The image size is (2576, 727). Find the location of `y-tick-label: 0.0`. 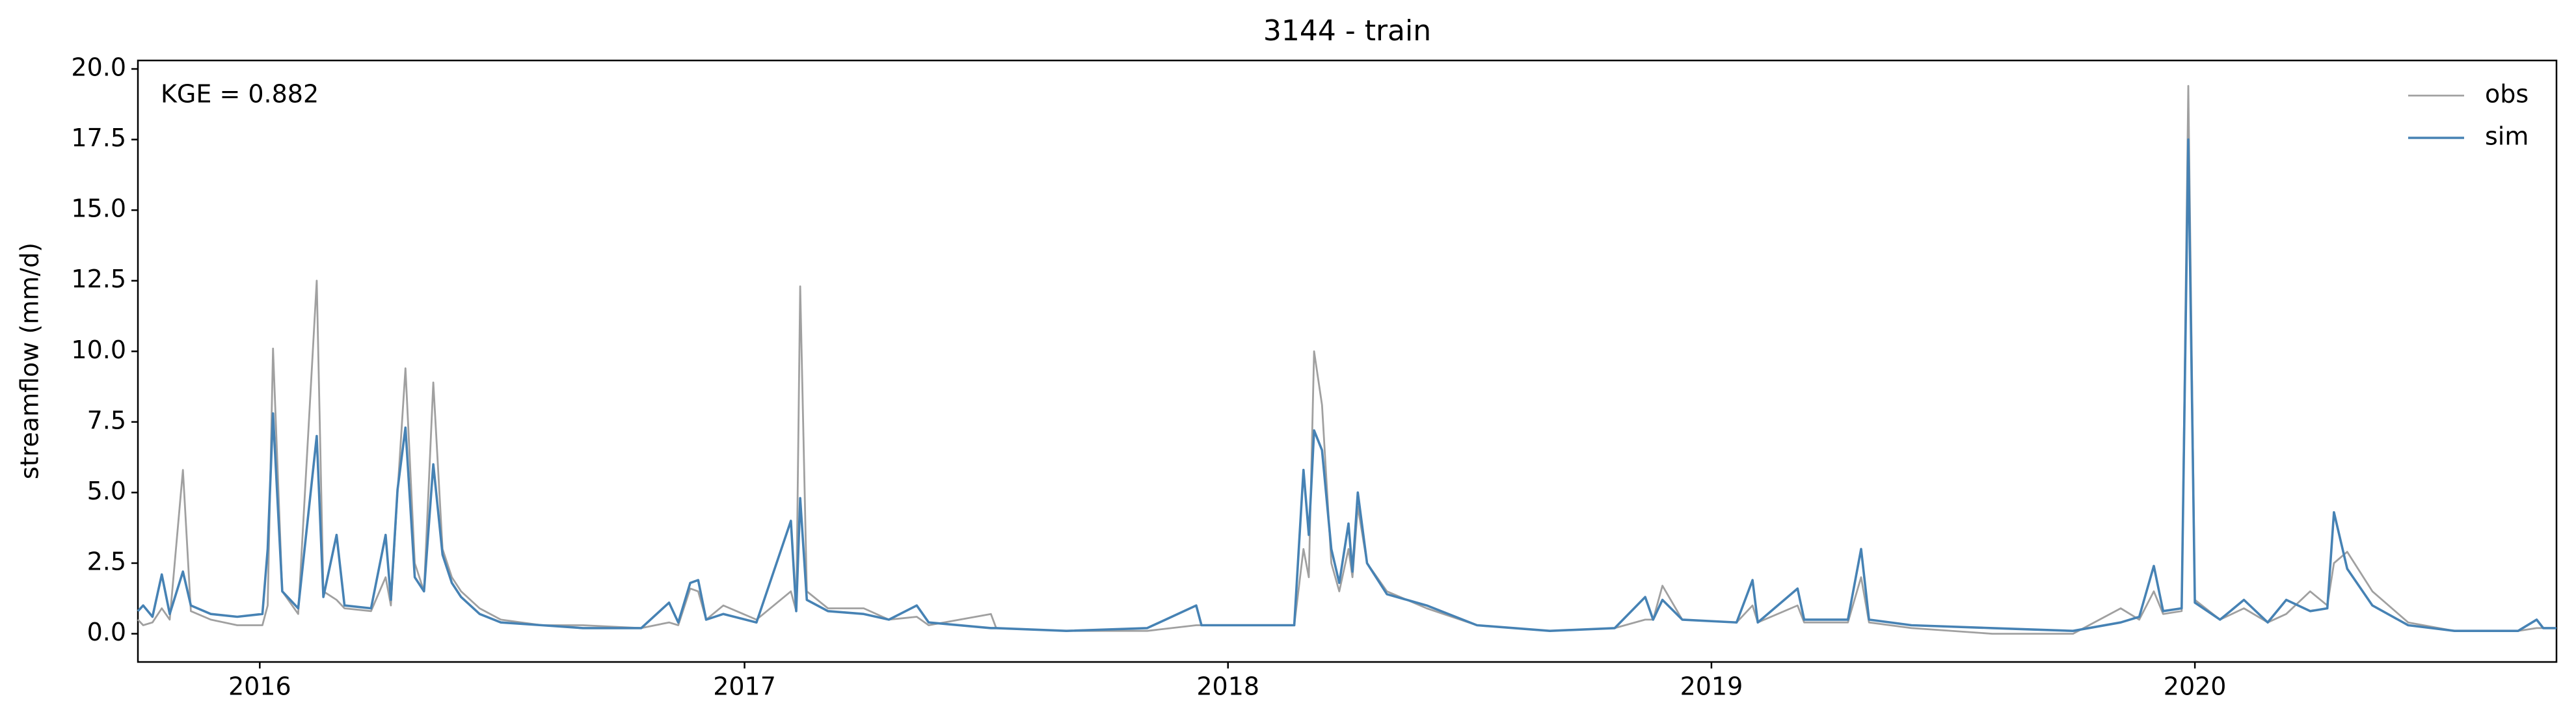

y-tick-label: 0.0 is located at coordinates (106, 632).